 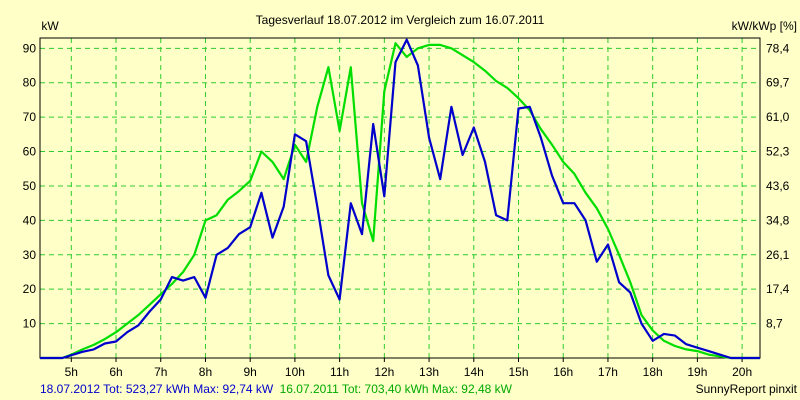 What do you see at coordinates (384, 372) in the screenshot?
I see `x-tick-label: 12h` at bounding box center [384, 372].